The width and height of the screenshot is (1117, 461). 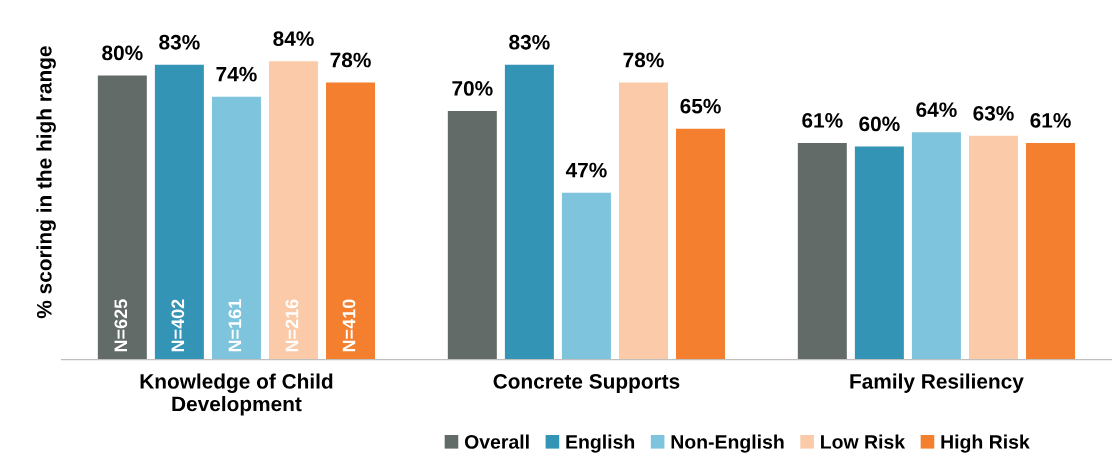 I want to click on legend-label: English, so click(x=600, y=443).